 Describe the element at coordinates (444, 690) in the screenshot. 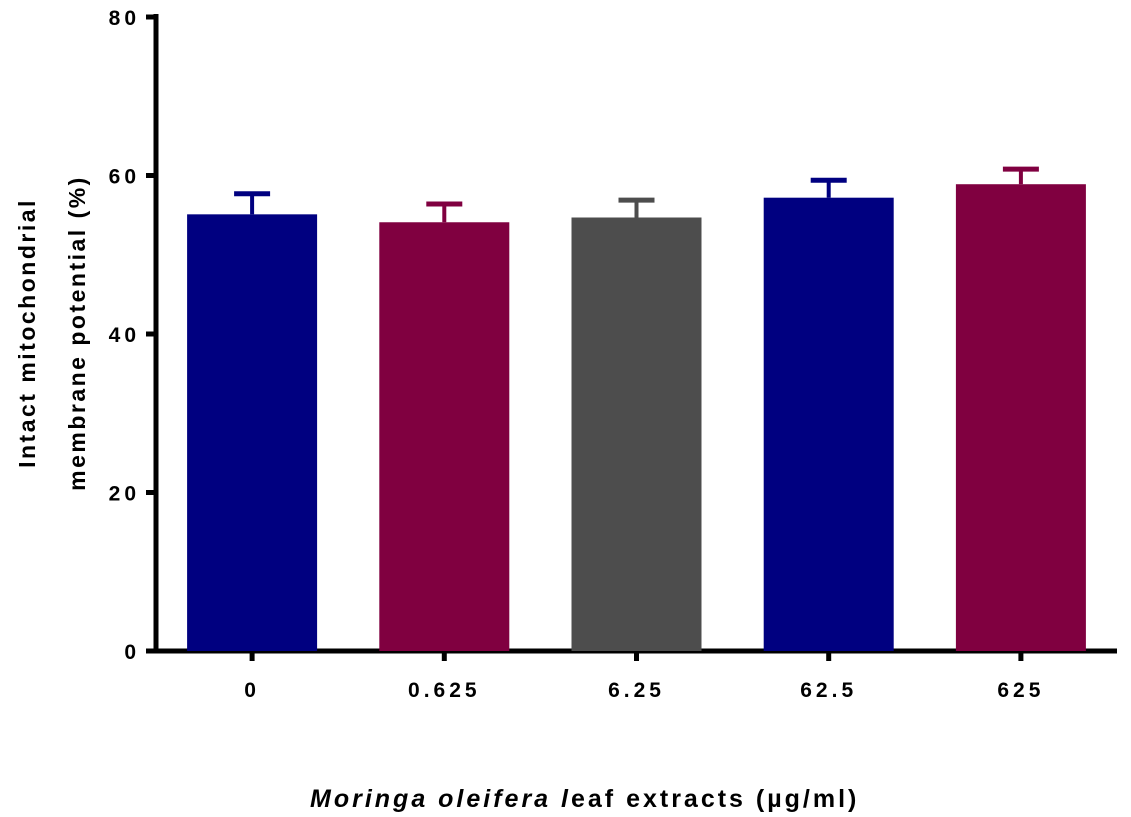

I see `x-tick-label: 0.625` at that location.